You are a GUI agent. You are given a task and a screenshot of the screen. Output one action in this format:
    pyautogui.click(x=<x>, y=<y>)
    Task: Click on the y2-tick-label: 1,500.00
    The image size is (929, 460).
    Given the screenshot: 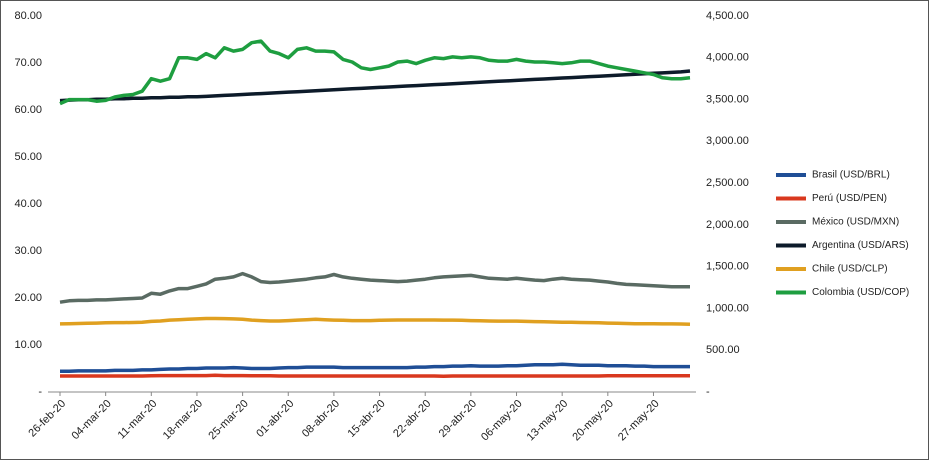 What is the action you would take?
    pyautogui.click(x=727, y=267)
    